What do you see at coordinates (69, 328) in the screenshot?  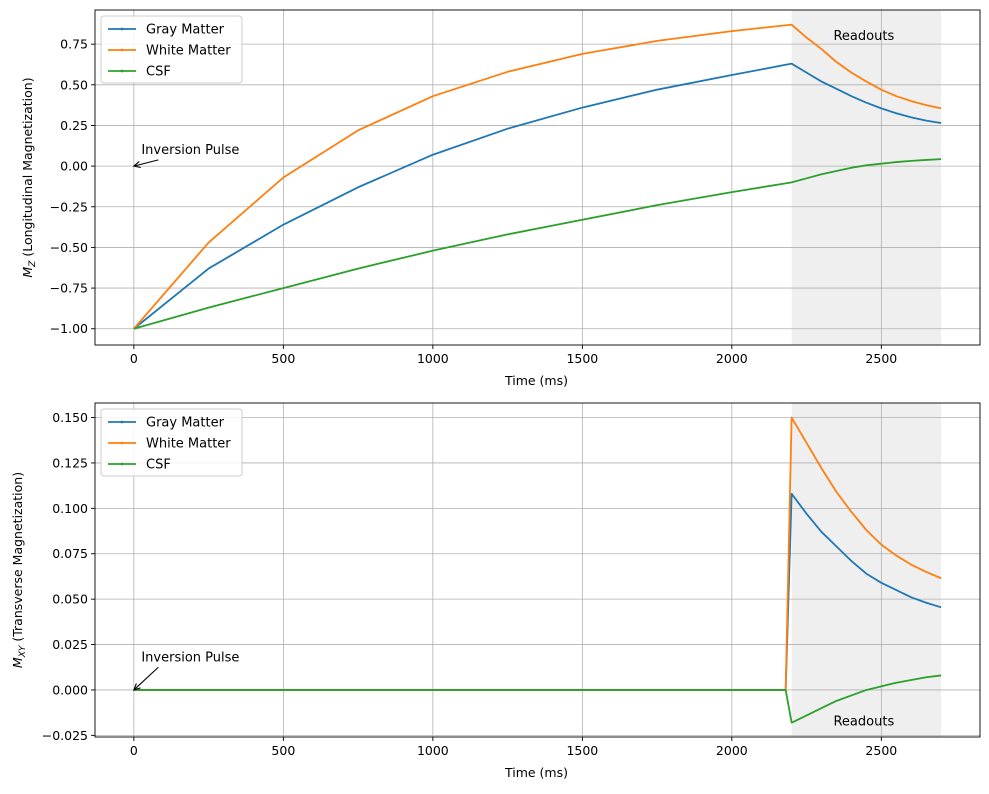 I see `chart-1-y-tick-label: −1.00` at bounding box center [69, 328].